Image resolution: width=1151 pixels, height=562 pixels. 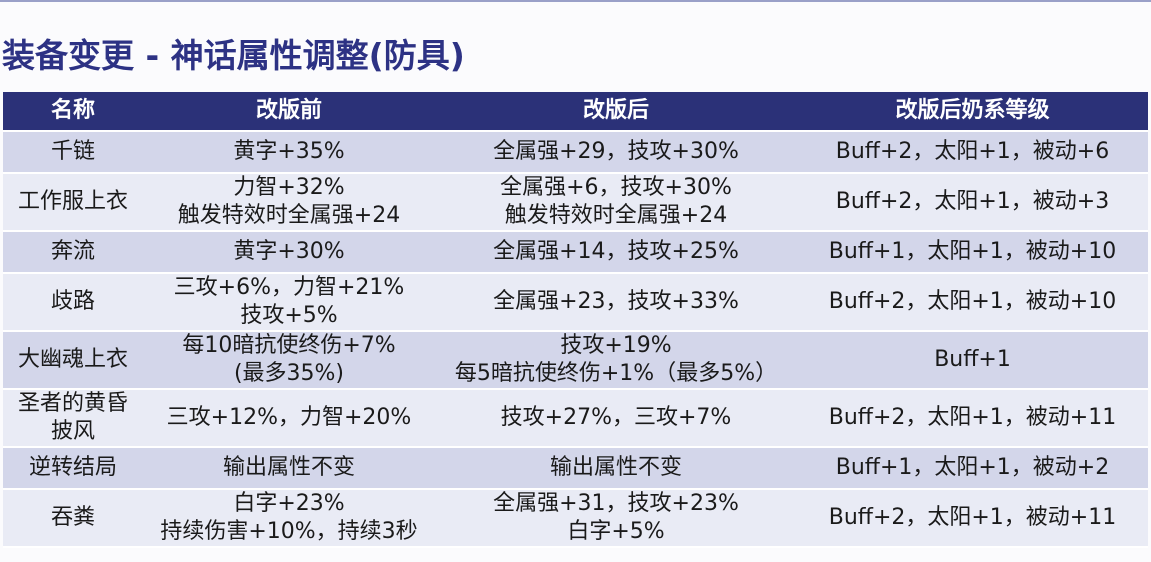 I want to click on cell-after-line: 输出属性不变, so click(x=615, y=467).